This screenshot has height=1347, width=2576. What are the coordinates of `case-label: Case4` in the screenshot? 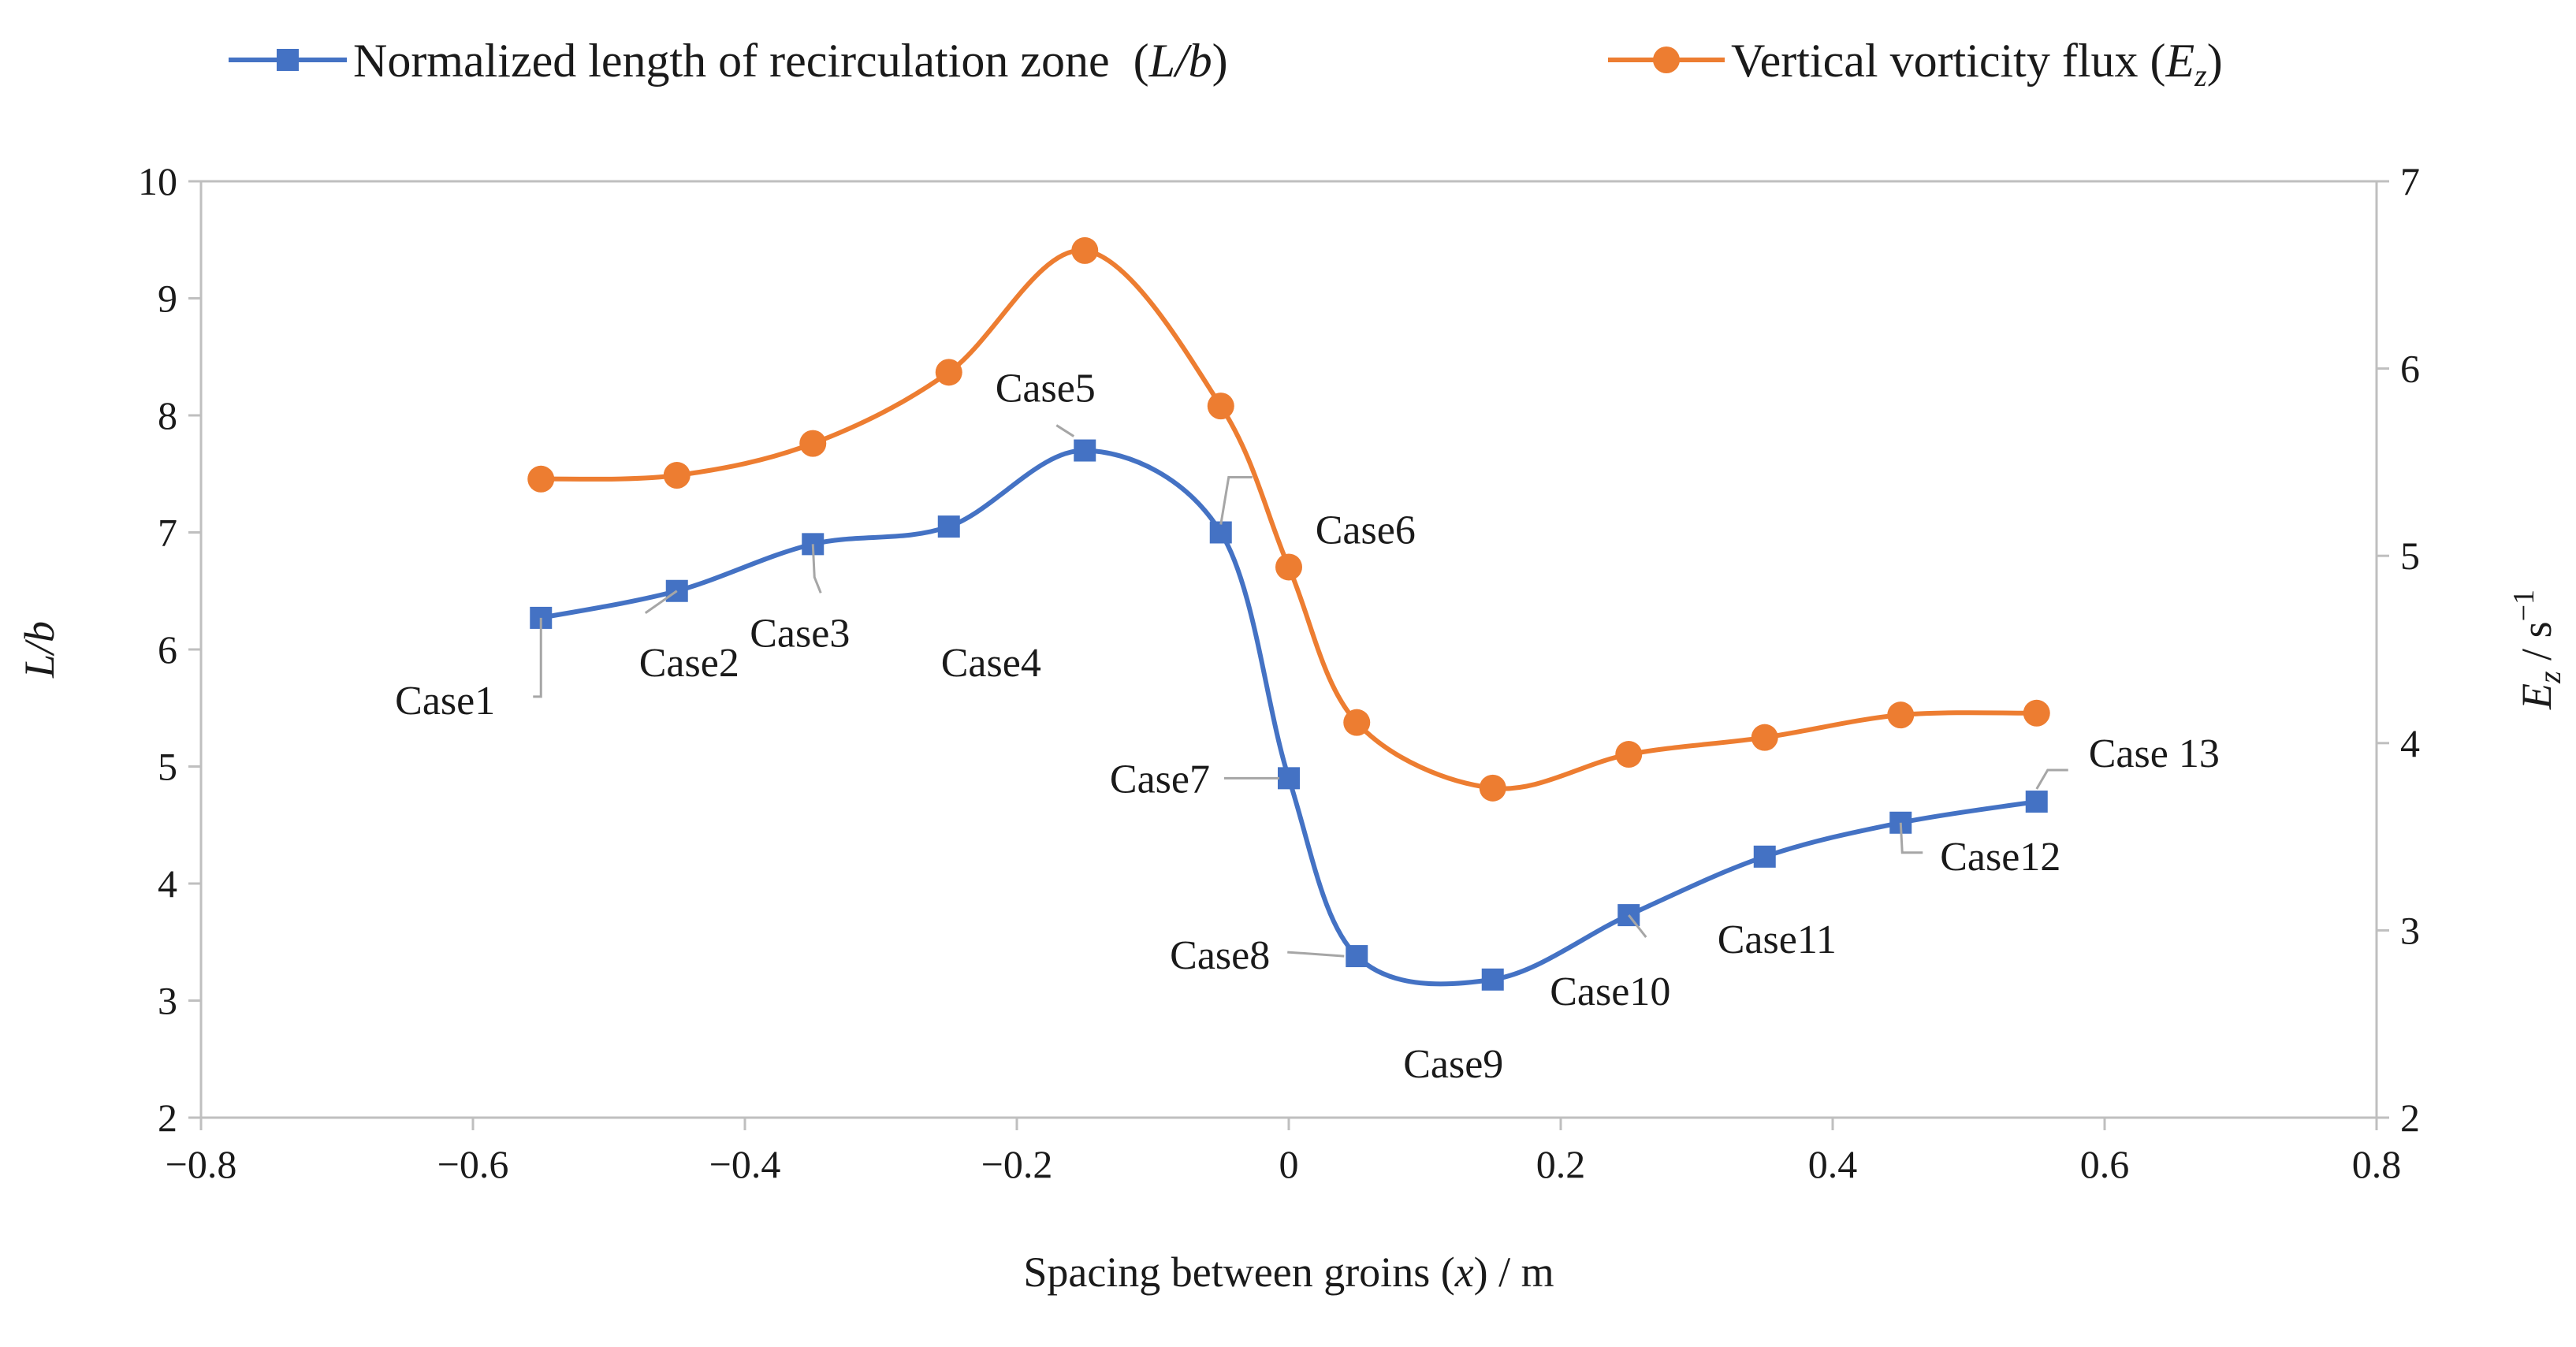 It's located at (991, 663).